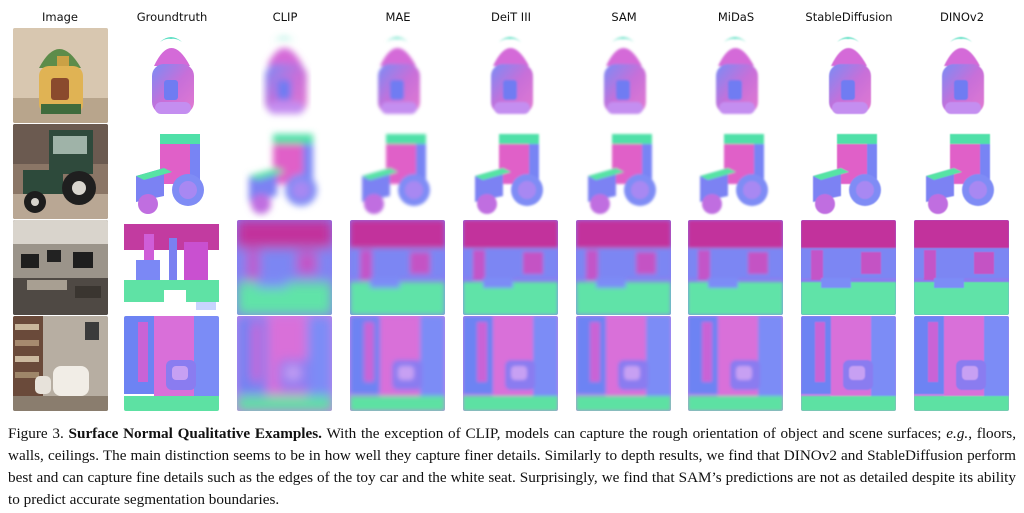  I want to click on input-image-house, so click(60, 75).